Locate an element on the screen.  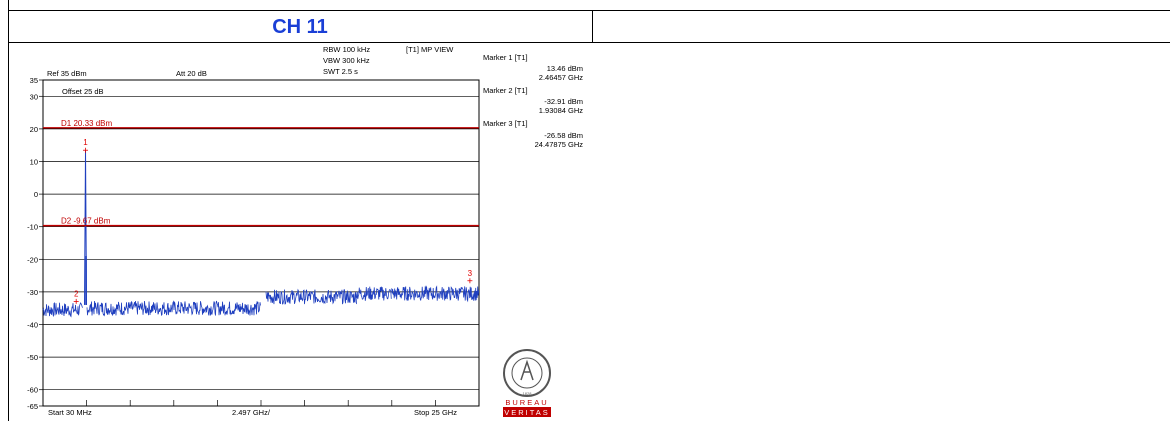
y-tick-label-9: -50 is located at coordinates (32, 357).